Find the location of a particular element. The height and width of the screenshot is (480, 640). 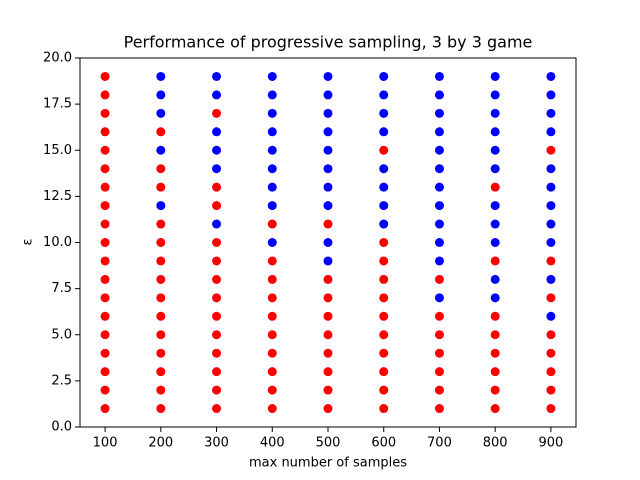

y-tick-label: 2.5 is located at coordinates (61, 380).